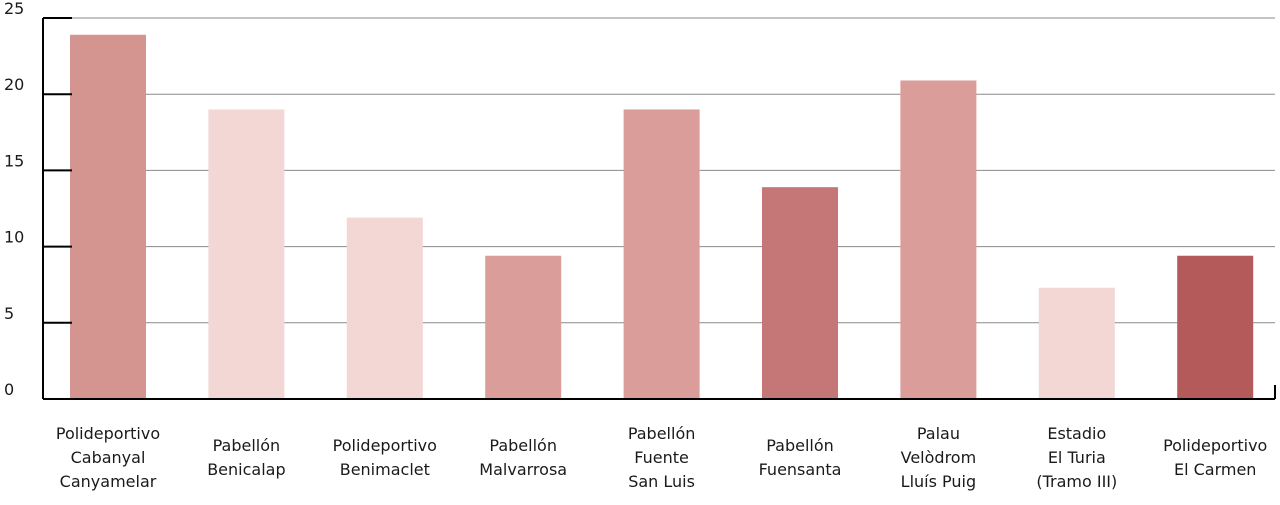  Describe the element at coordinates (14, 199) in the screenshot. I see `y-tick-labels: 0 5 10 15 20 25` at that location.